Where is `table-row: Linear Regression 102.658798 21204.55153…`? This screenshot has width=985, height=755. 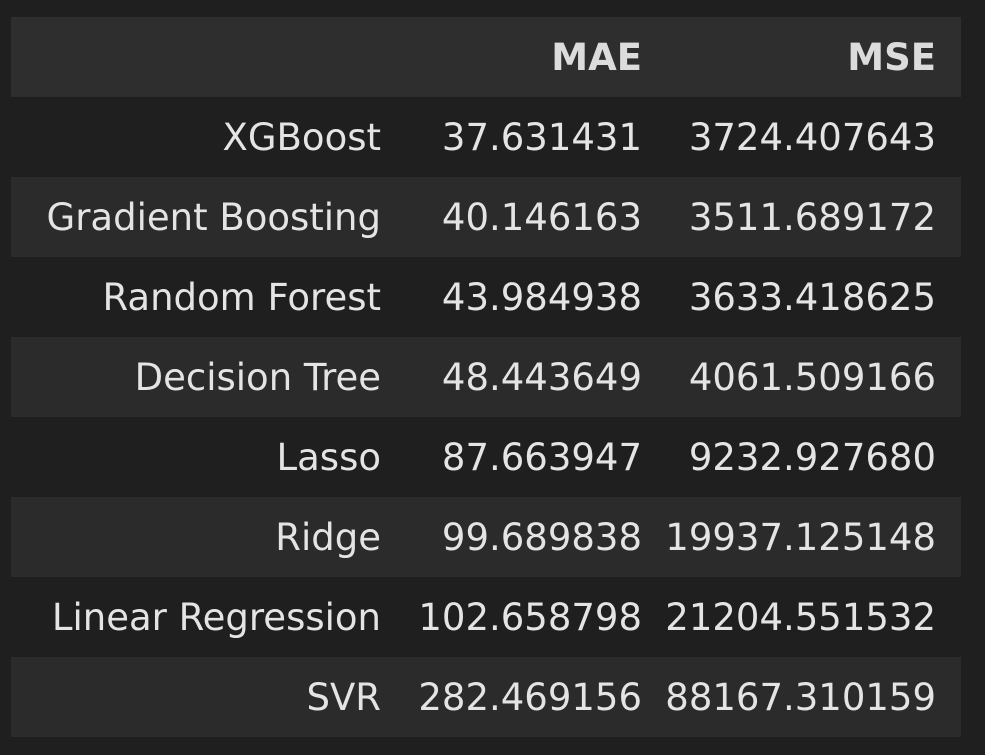
table-row: Linear Regression 102.658798 21204.55153… is located at coordinates (486, 617).